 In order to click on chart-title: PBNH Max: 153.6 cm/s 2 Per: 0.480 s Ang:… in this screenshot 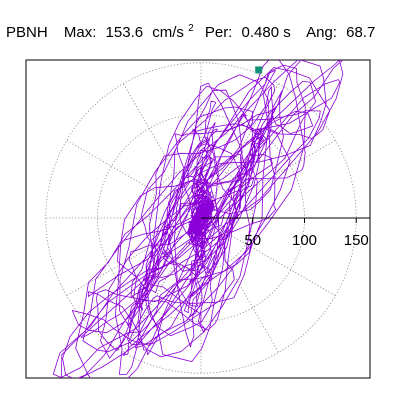, I will do `click(190, 29)`.